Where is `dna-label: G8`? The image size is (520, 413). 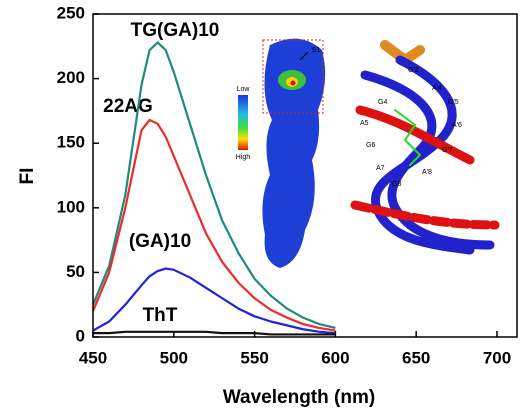 dna-label: G8 is located at coordinates (396, 184).